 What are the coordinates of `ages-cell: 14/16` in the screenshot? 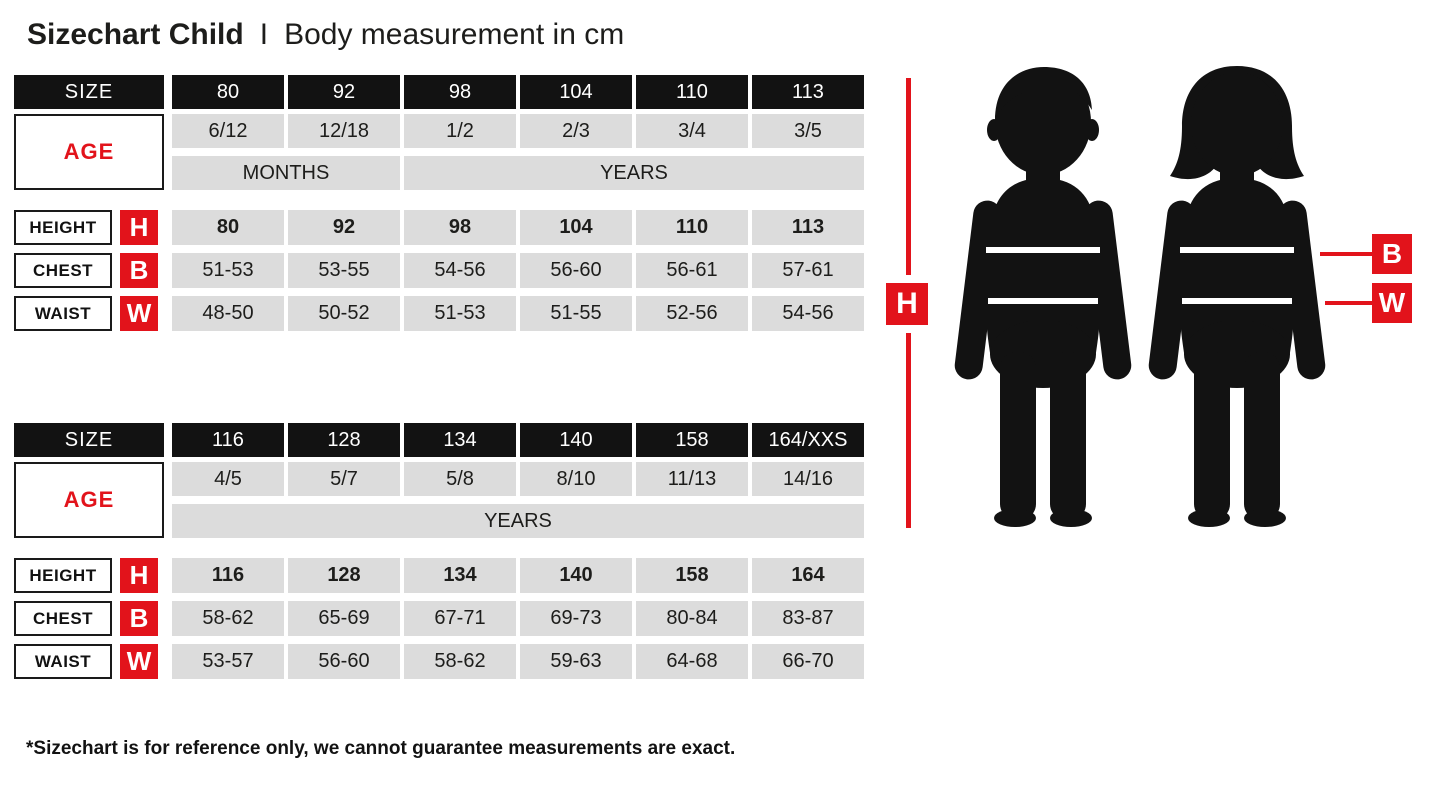 It's located at (808, 479).